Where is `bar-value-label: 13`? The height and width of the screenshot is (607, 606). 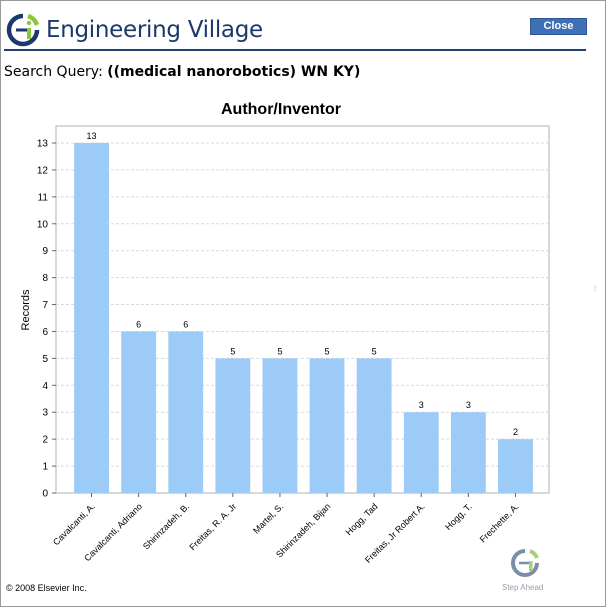 bar-value-label: 13 is located at coordinates (92, 136).